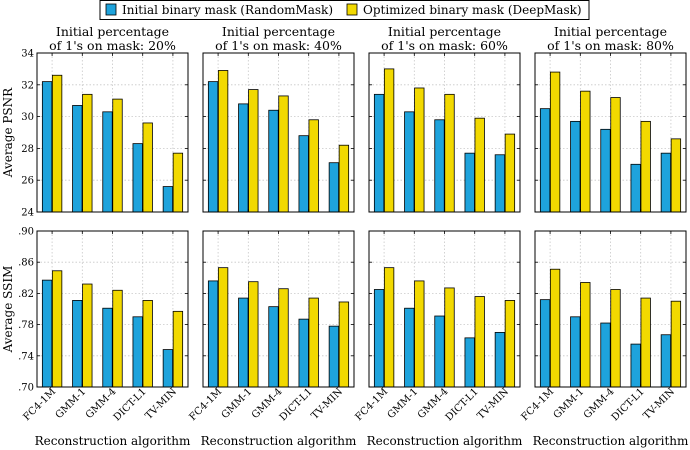 This screenshot has width=690, height=450. What do you see at coordinates (278, 45) in the screenshot?
I see `panel-title-line2: of 1's on mask: 40%` at bounding box center [278, 45].